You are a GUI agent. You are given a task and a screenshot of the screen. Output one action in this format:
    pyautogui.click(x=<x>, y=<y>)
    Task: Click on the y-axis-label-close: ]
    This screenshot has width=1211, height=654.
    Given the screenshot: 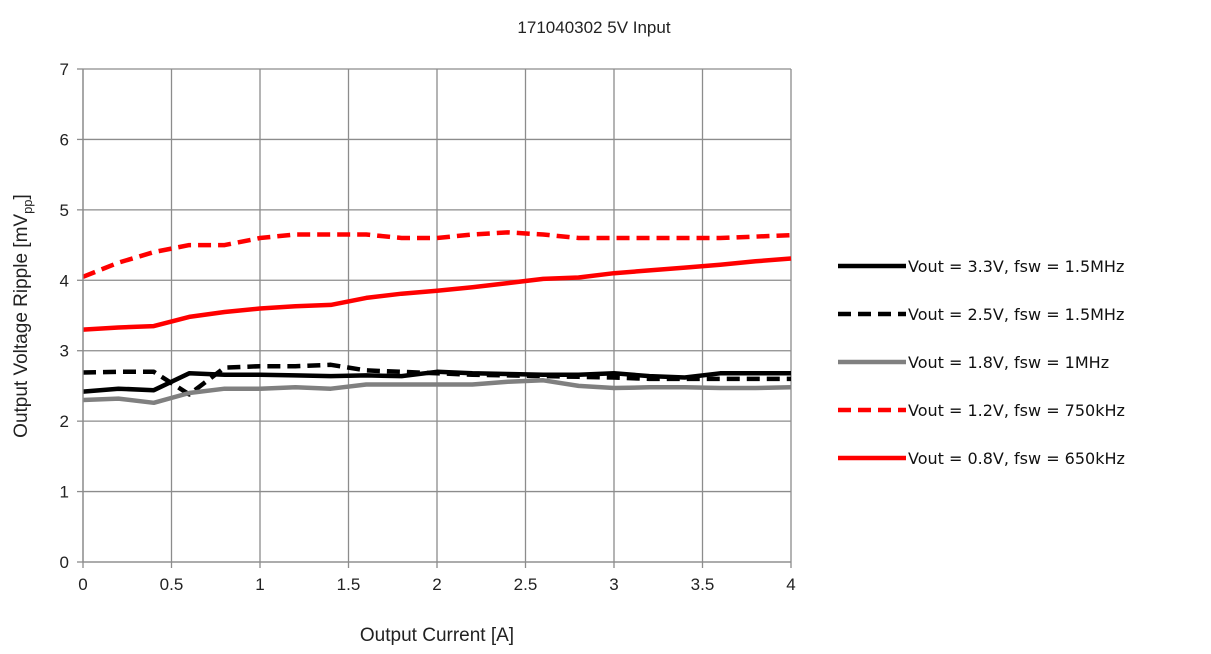 What is the action you would take?
    pyautogui.click(x=21, y=196)
    